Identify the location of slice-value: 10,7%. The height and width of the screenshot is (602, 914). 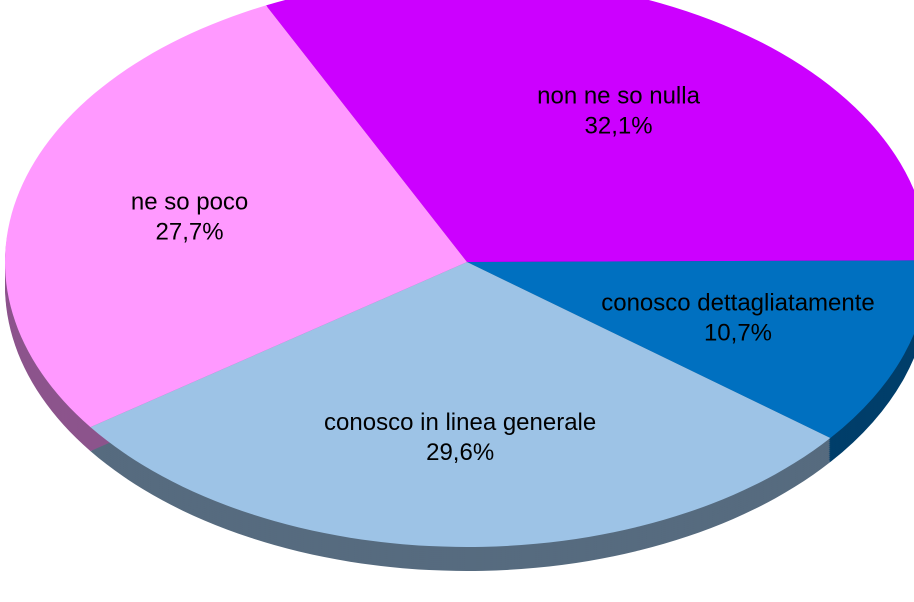
(738, 333).